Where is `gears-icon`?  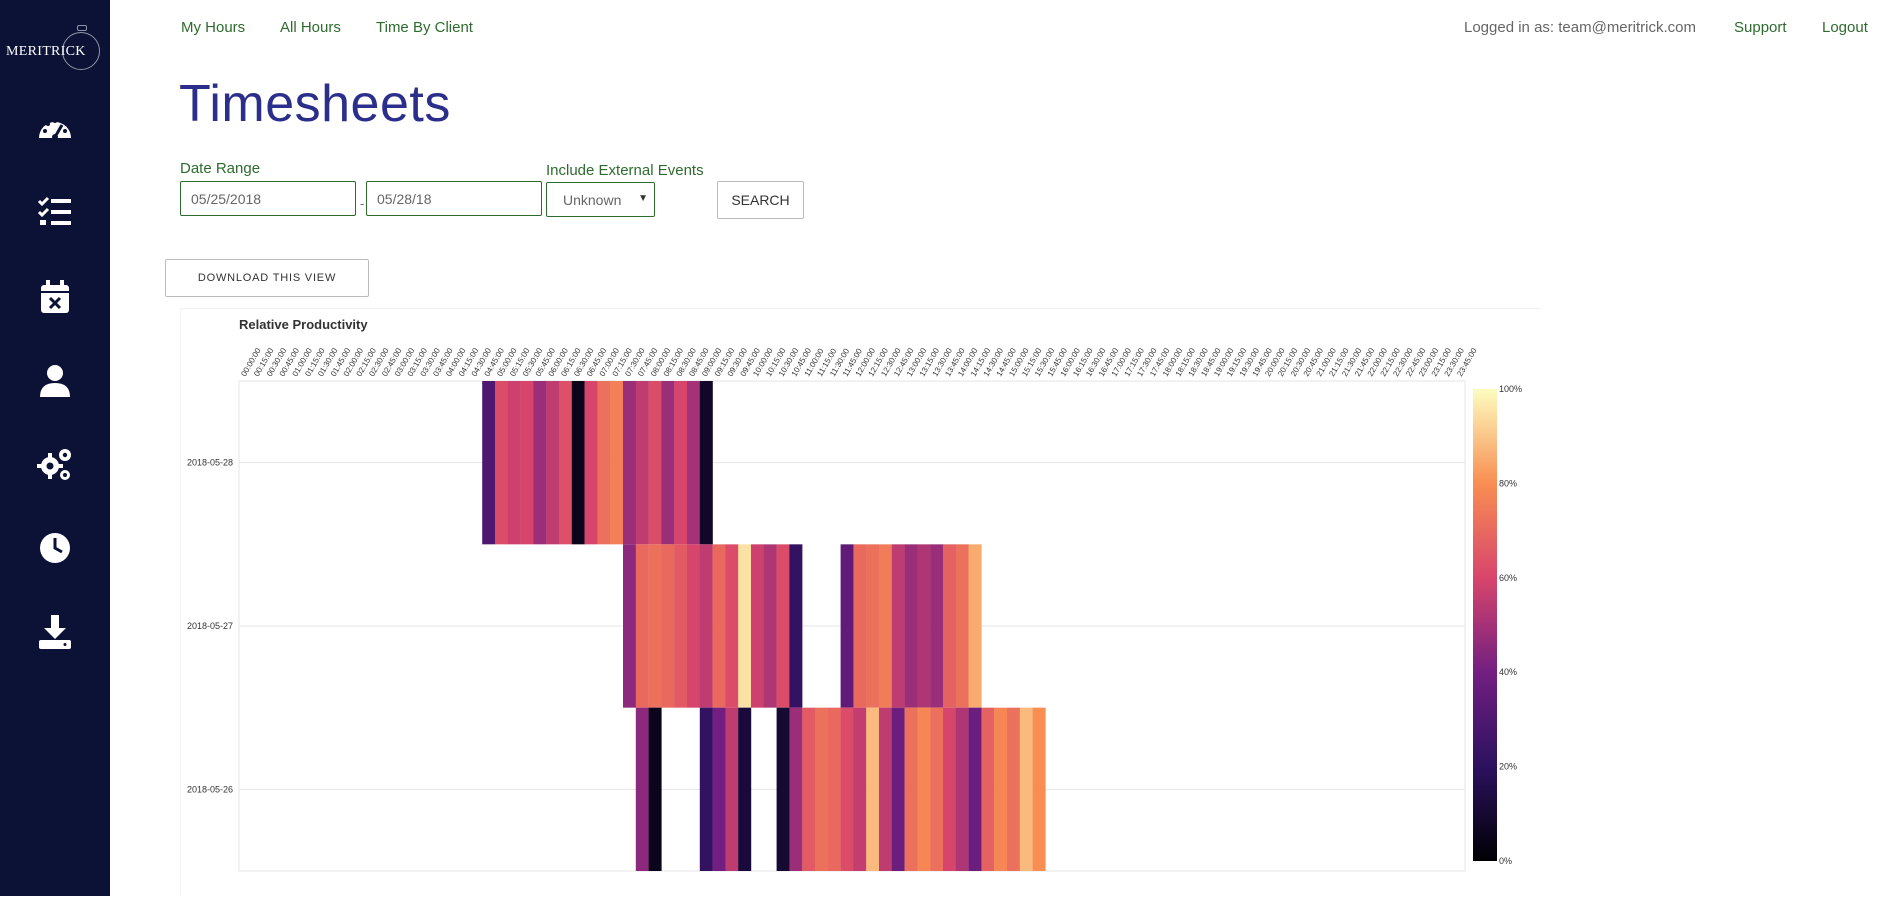
gears-icon is located at coordinates (55, 464).